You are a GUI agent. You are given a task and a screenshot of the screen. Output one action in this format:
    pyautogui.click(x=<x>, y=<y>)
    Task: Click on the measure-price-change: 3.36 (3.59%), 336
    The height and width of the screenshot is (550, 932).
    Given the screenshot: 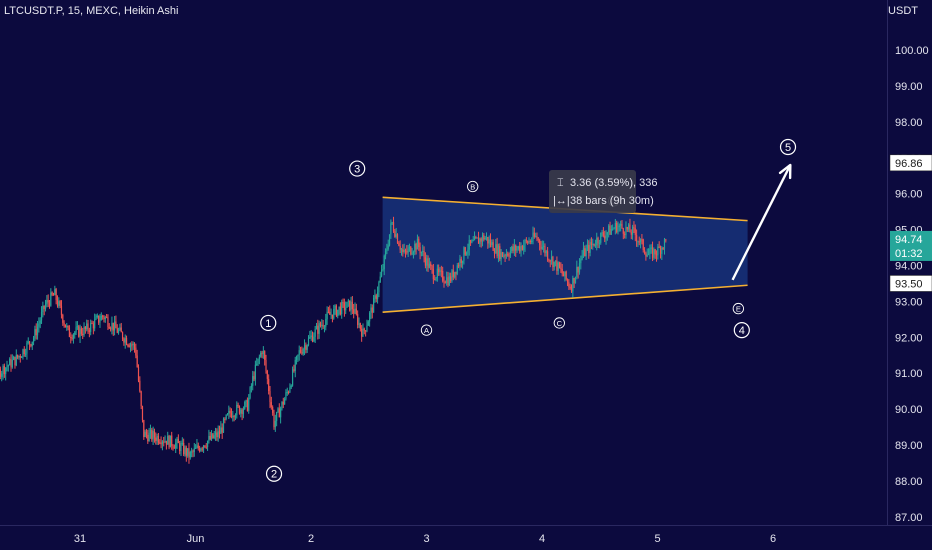 What is the action you would take?
    pyautogui.click(x=613, y=183)
    